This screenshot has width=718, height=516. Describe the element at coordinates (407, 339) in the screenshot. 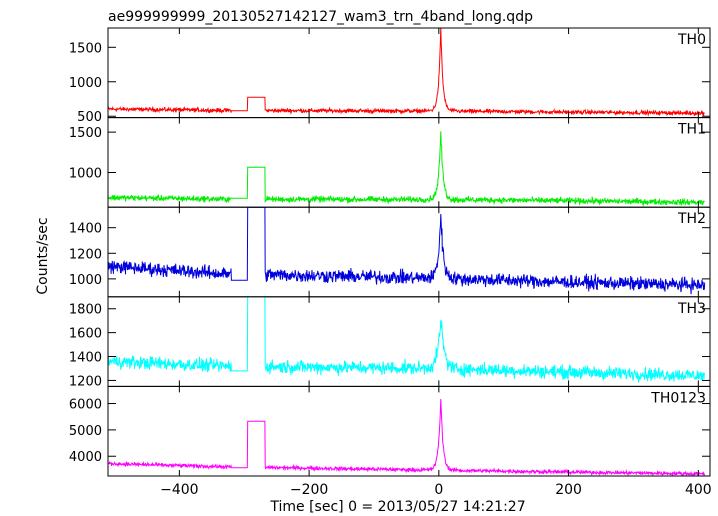

I see `series-th3` at that location.